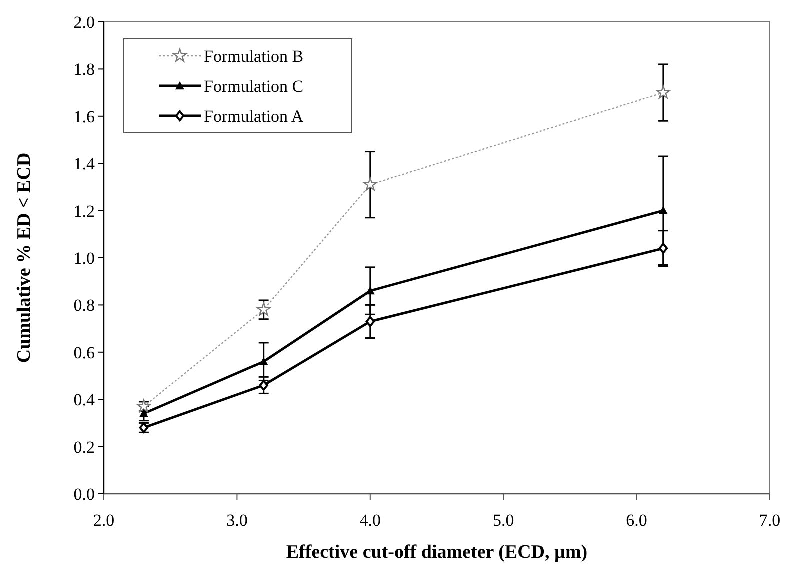  Describe the element at coordinates (84, 306) in the screenshot. I see `y-tick-label: 0.8` at that location.